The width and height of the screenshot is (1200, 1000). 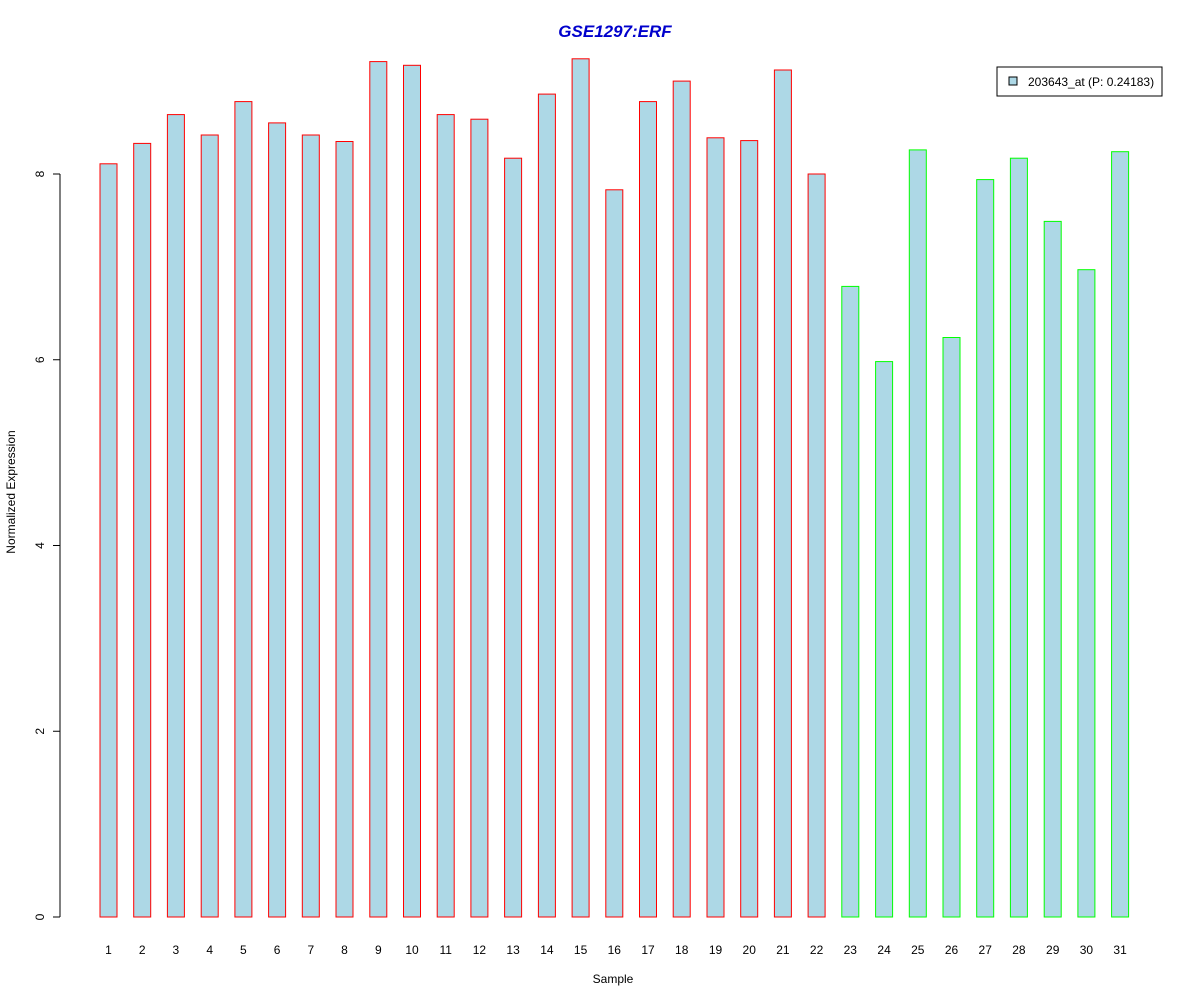 What do you see at coordinates (817, 950) in the screenshot?
I see `x-tick-label: 22` at bounding box center [817, 950].